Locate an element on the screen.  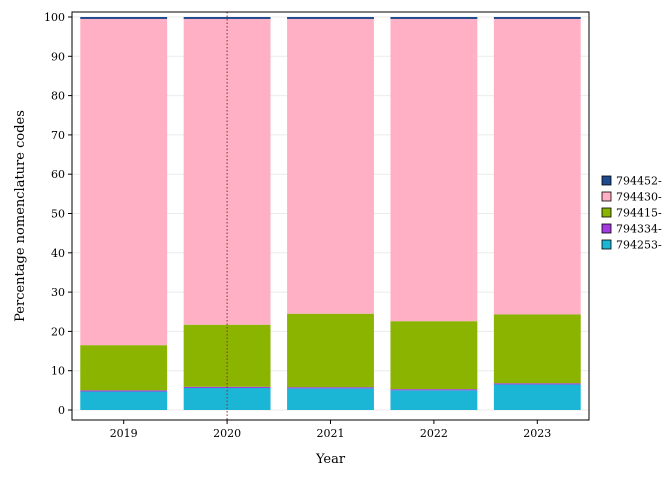
x-tick-label: 2020 is located at coordinates (227, 433).